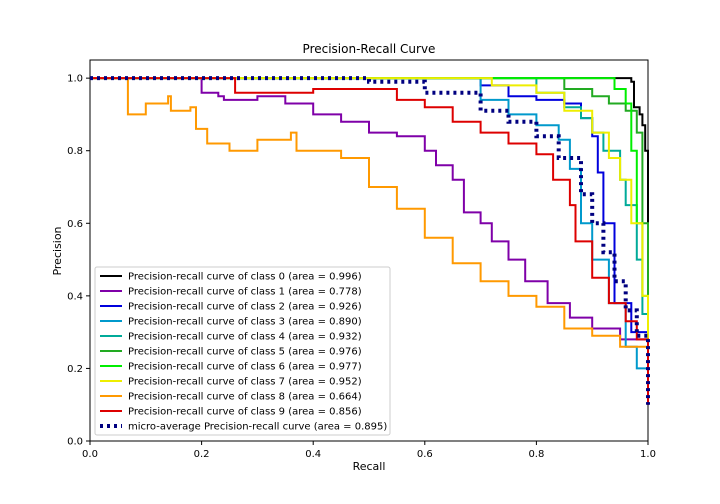  What do you see at coordinates (75, 442) in the screenshot?
I see `y-tick-label: 0.0` at bounding box center [75, 442].